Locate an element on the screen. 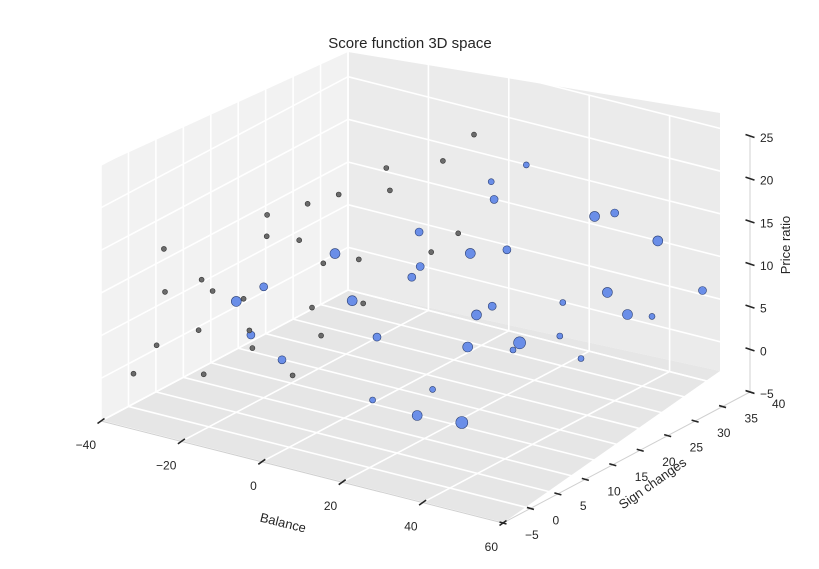  z-tick-label: 0 is located at coordinates (763, 351).